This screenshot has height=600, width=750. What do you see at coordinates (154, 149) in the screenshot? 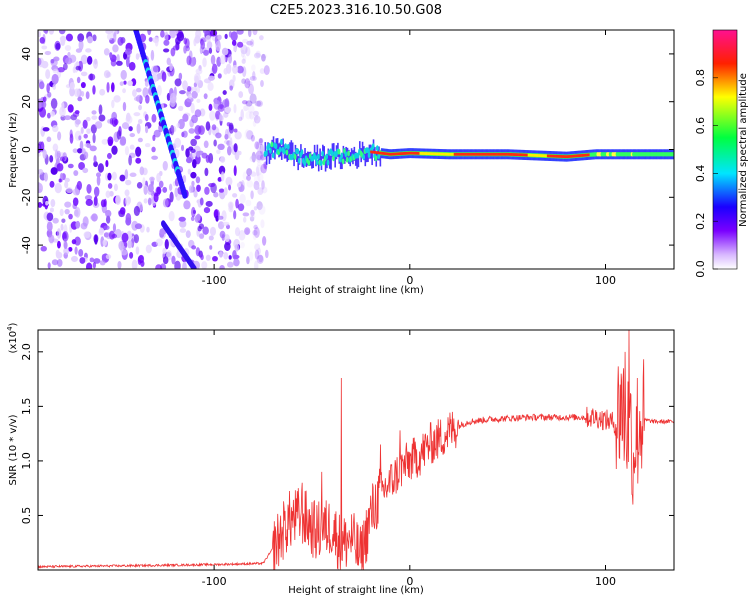
I see `noise-speckle-layer` at bounding box center [154, 149].